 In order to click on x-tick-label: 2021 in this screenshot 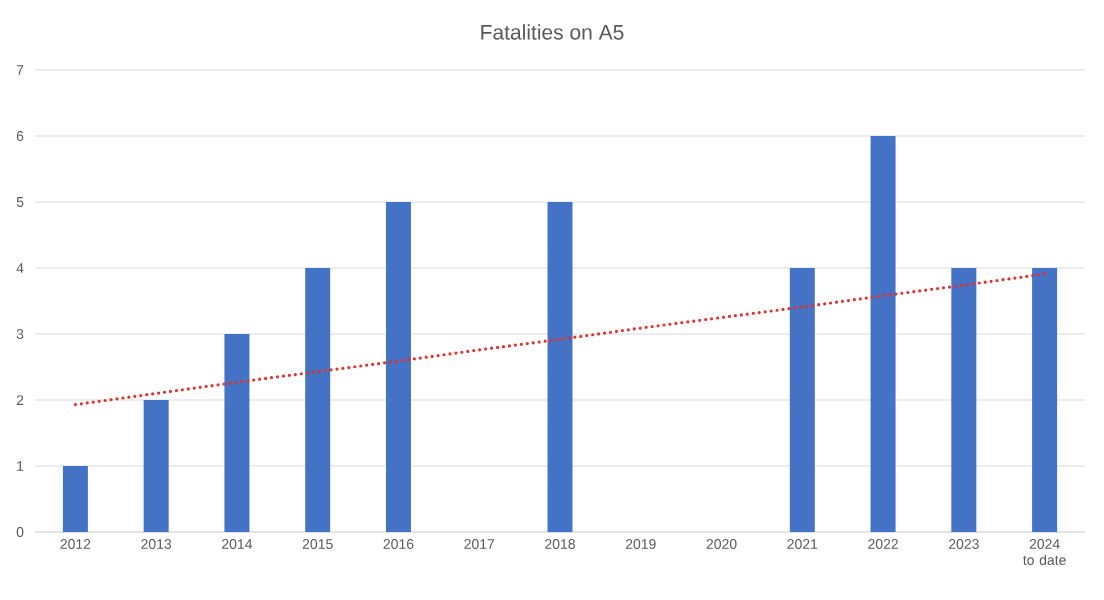, I will do `click(802, 544)`.